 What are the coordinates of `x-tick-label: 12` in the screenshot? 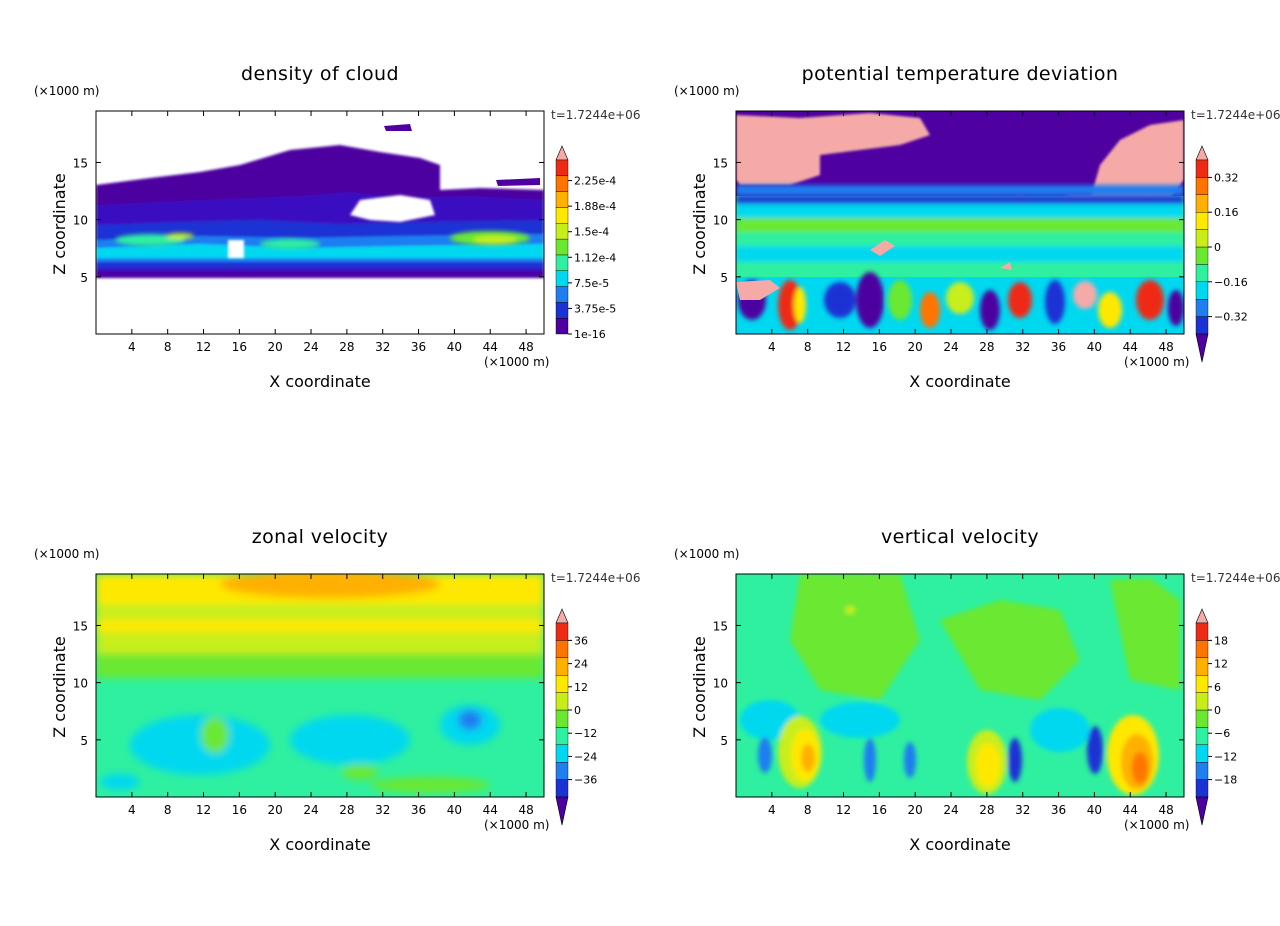 It's located at (203, 347).